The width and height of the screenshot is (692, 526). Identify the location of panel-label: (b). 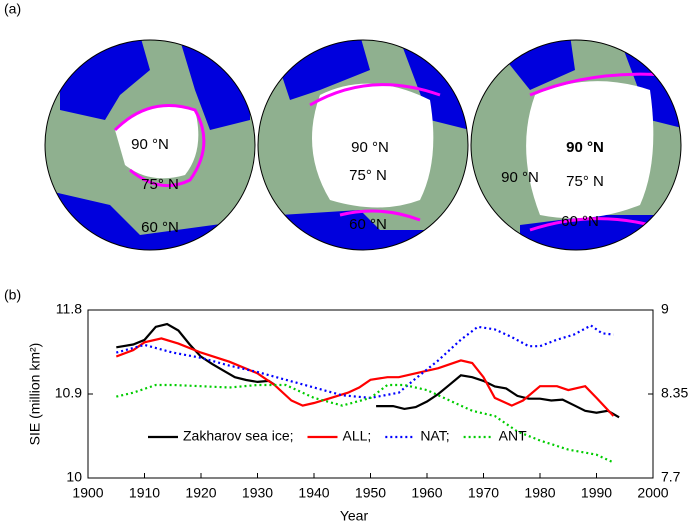
(12, 295).